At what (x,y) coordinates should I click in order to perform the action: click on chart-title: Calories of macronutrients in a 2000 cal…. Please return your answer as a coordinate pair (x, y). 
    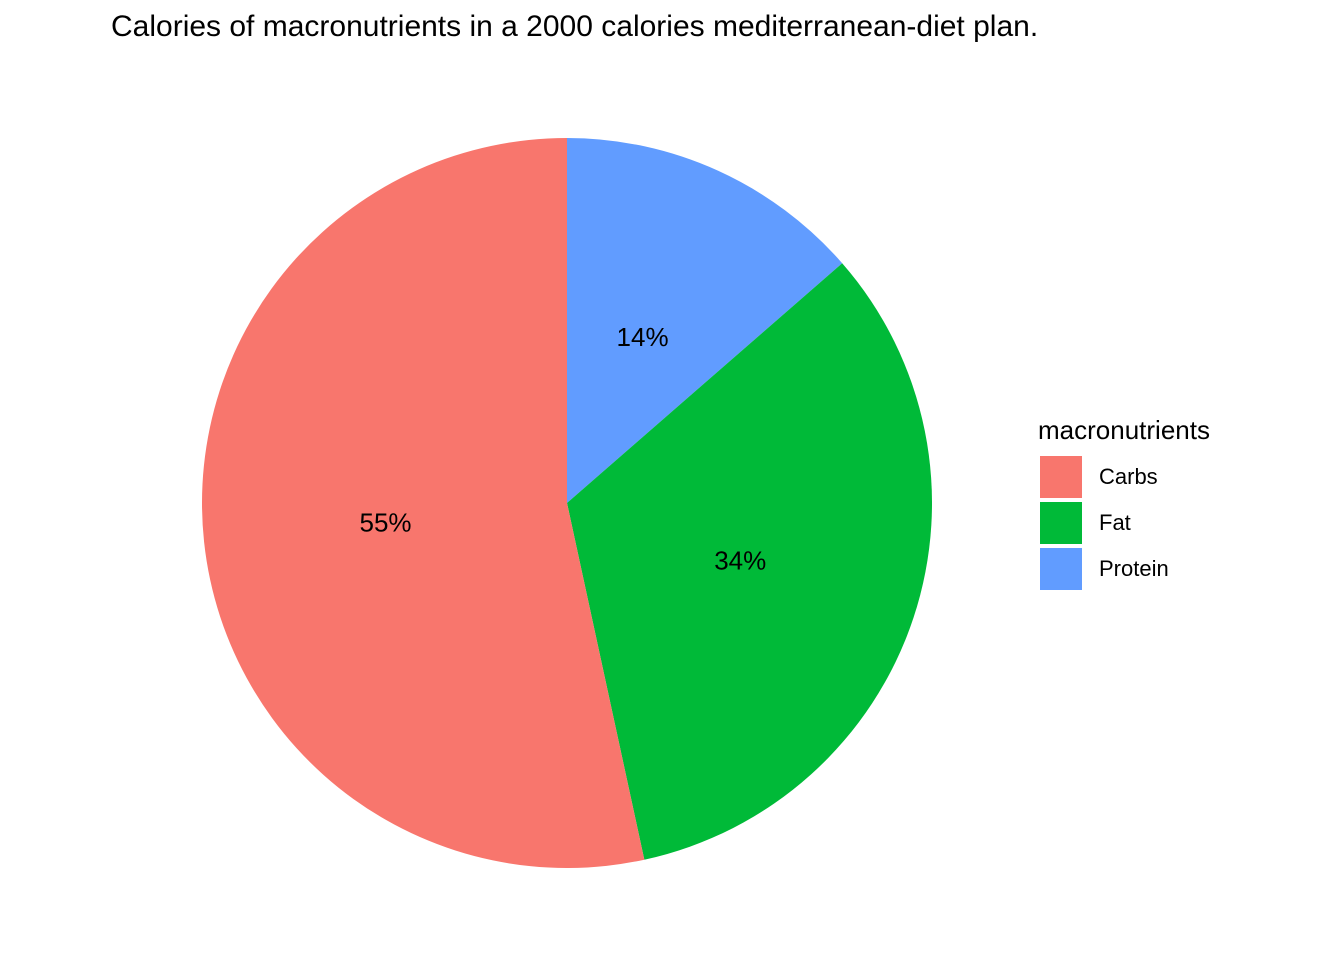
    Looking at the image, I should click on (575, 26).